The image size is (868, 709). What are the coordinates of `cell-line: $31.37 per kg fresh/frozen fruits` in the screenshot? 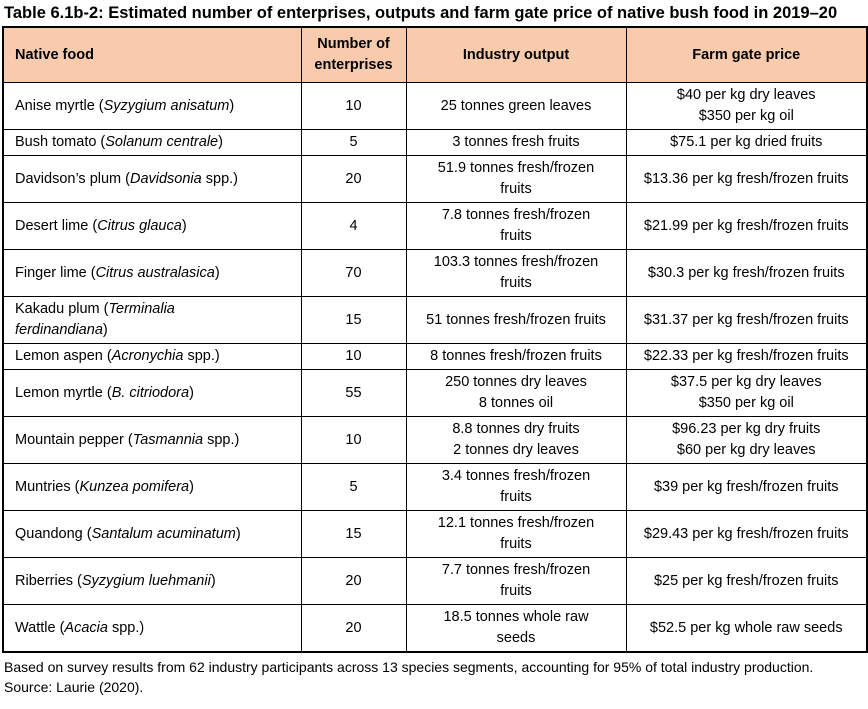 It's located at (746, 319).